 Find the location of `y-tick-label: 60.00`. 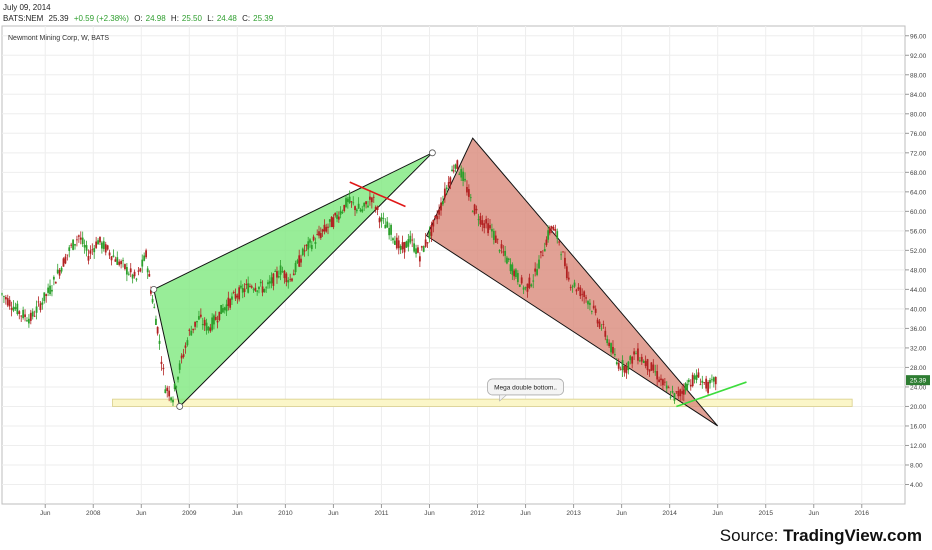

y-tick-label: 60.00 is located at coordinates (918, 212).